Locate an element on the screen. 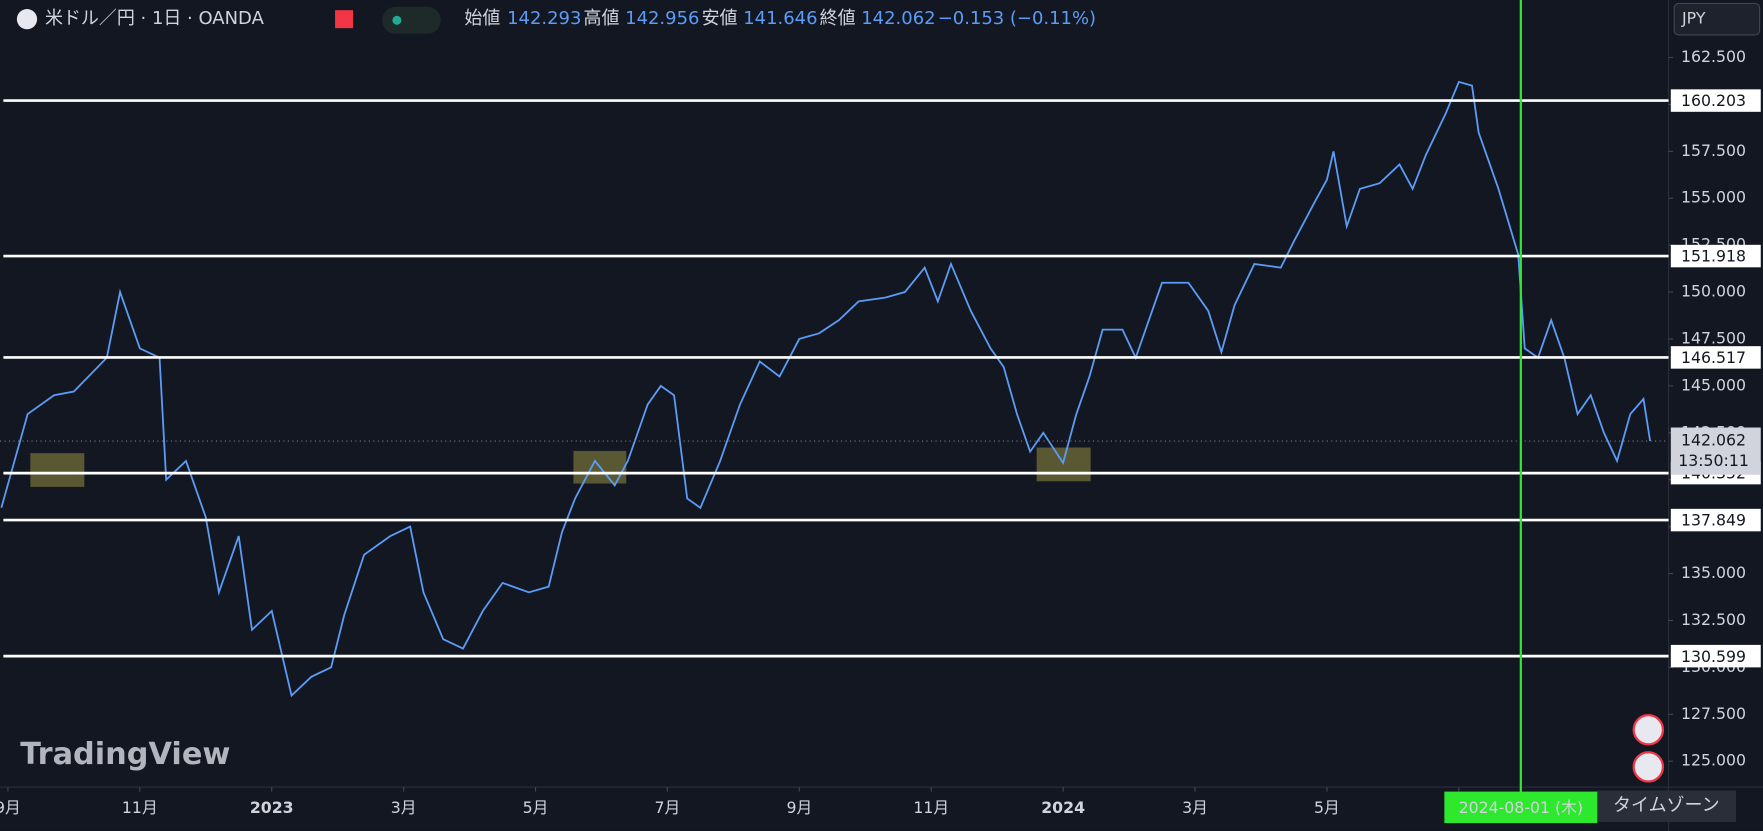 Image resolution: width=1763 pixels, height=831 pixels. level-label: 160.203 is located at coordinates (1713, 100).